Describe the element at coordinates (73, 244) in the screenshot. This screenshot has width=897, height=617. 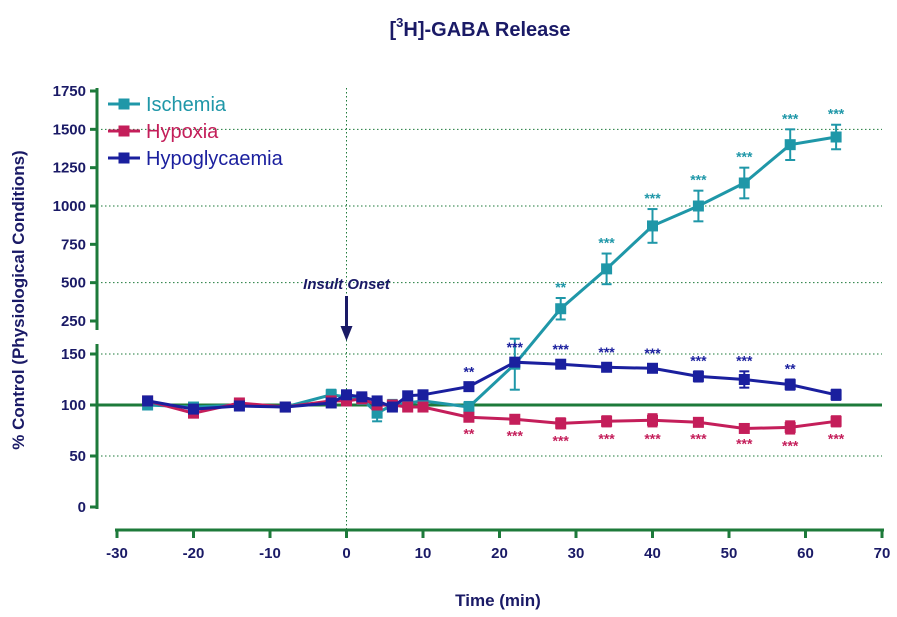
I see `y-tick-label: 750` at that location.